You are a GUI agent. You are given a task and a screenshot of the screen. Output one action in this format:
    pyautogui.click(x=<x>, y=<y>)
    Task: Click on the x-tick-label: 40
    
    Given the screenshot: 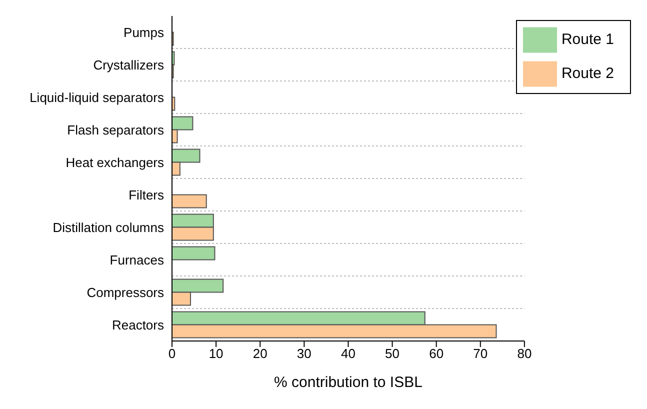 What is the action you would take?
    pyautogui.click(x=348, y=354)
    